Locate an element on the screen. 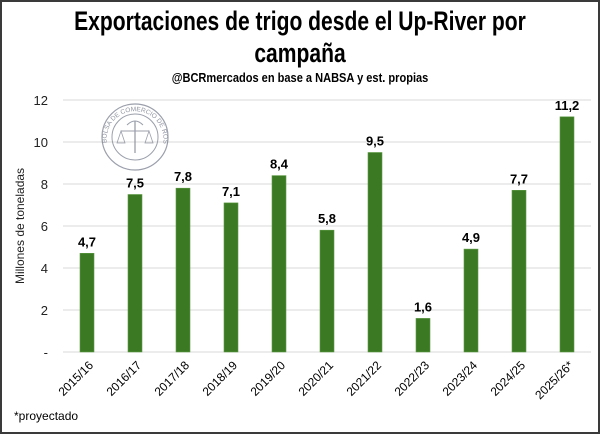  data-label: 7,8 is located at coordinates (183, 176).